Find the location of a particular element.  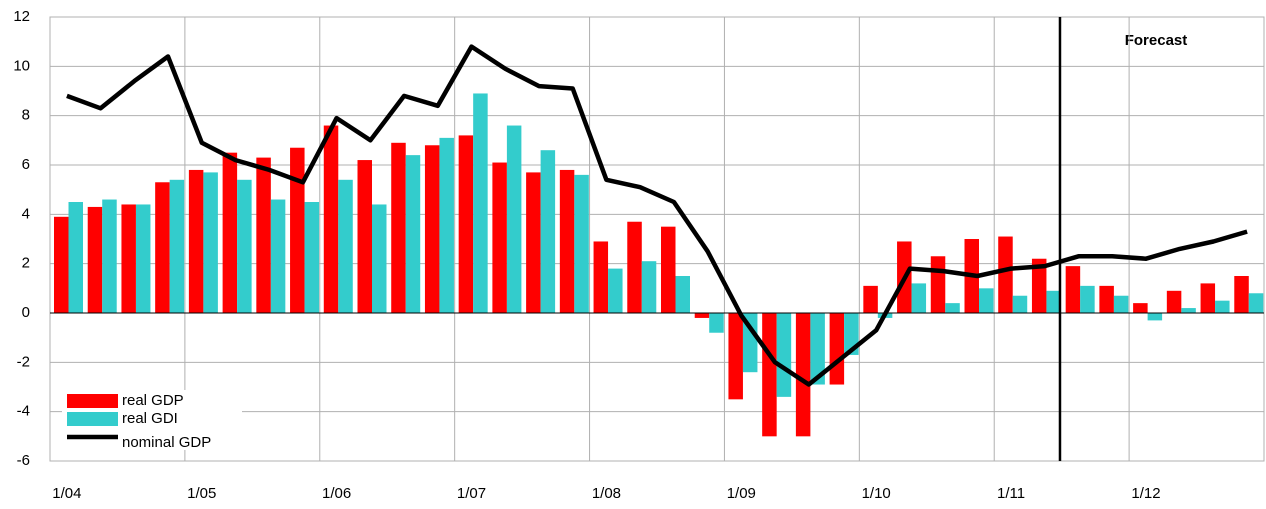

y-tick-label: 2 is located at coordinates (26, 263).